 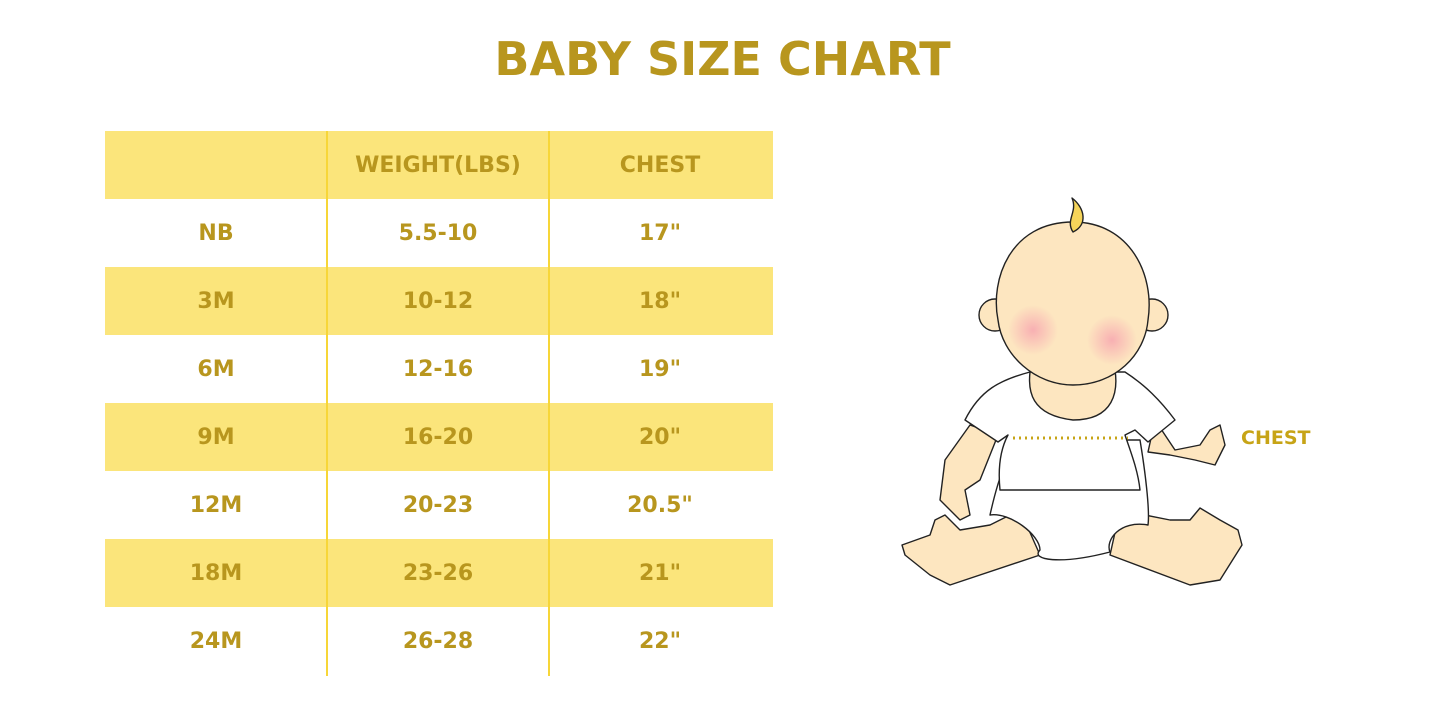 What do you see at coordinates (216, 233) in the screenshot?
I see `size-cell: NB` at bounding box center [216, 233].